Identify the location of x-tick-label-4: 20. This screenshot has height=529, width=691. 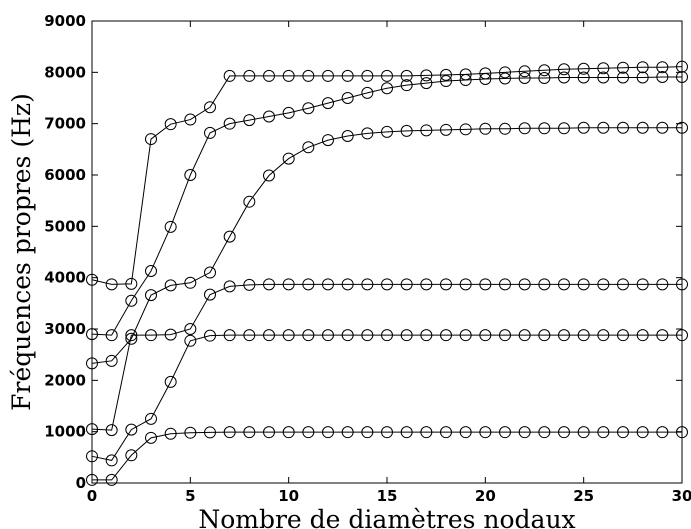
(485, 496).